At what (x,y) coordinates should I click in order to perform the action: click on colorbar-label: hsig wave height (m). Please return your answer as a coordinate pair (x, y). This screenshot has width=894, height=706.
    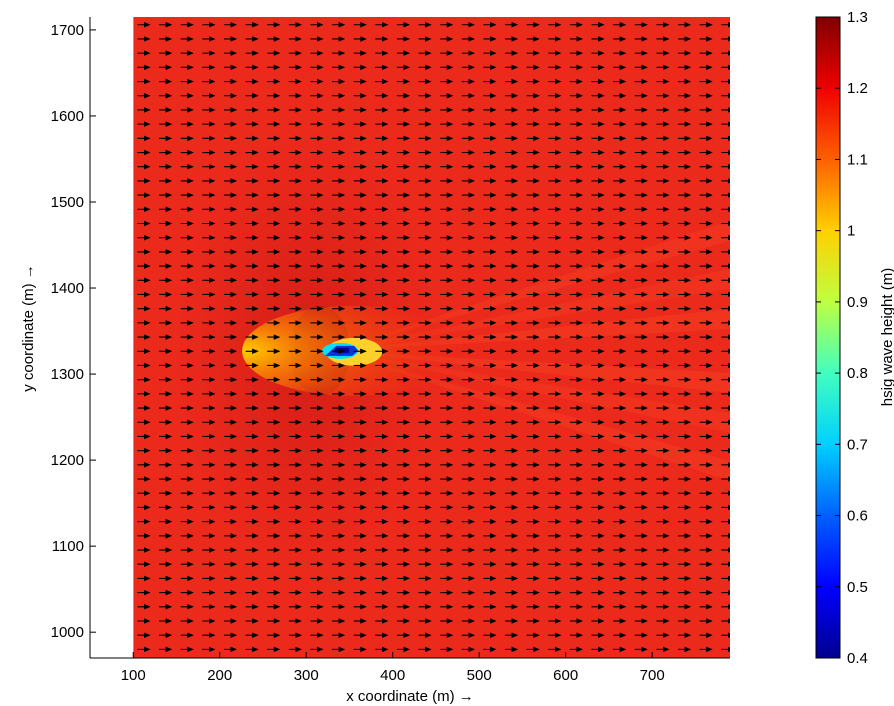
    Looking at the image, I should click on (886, 337).